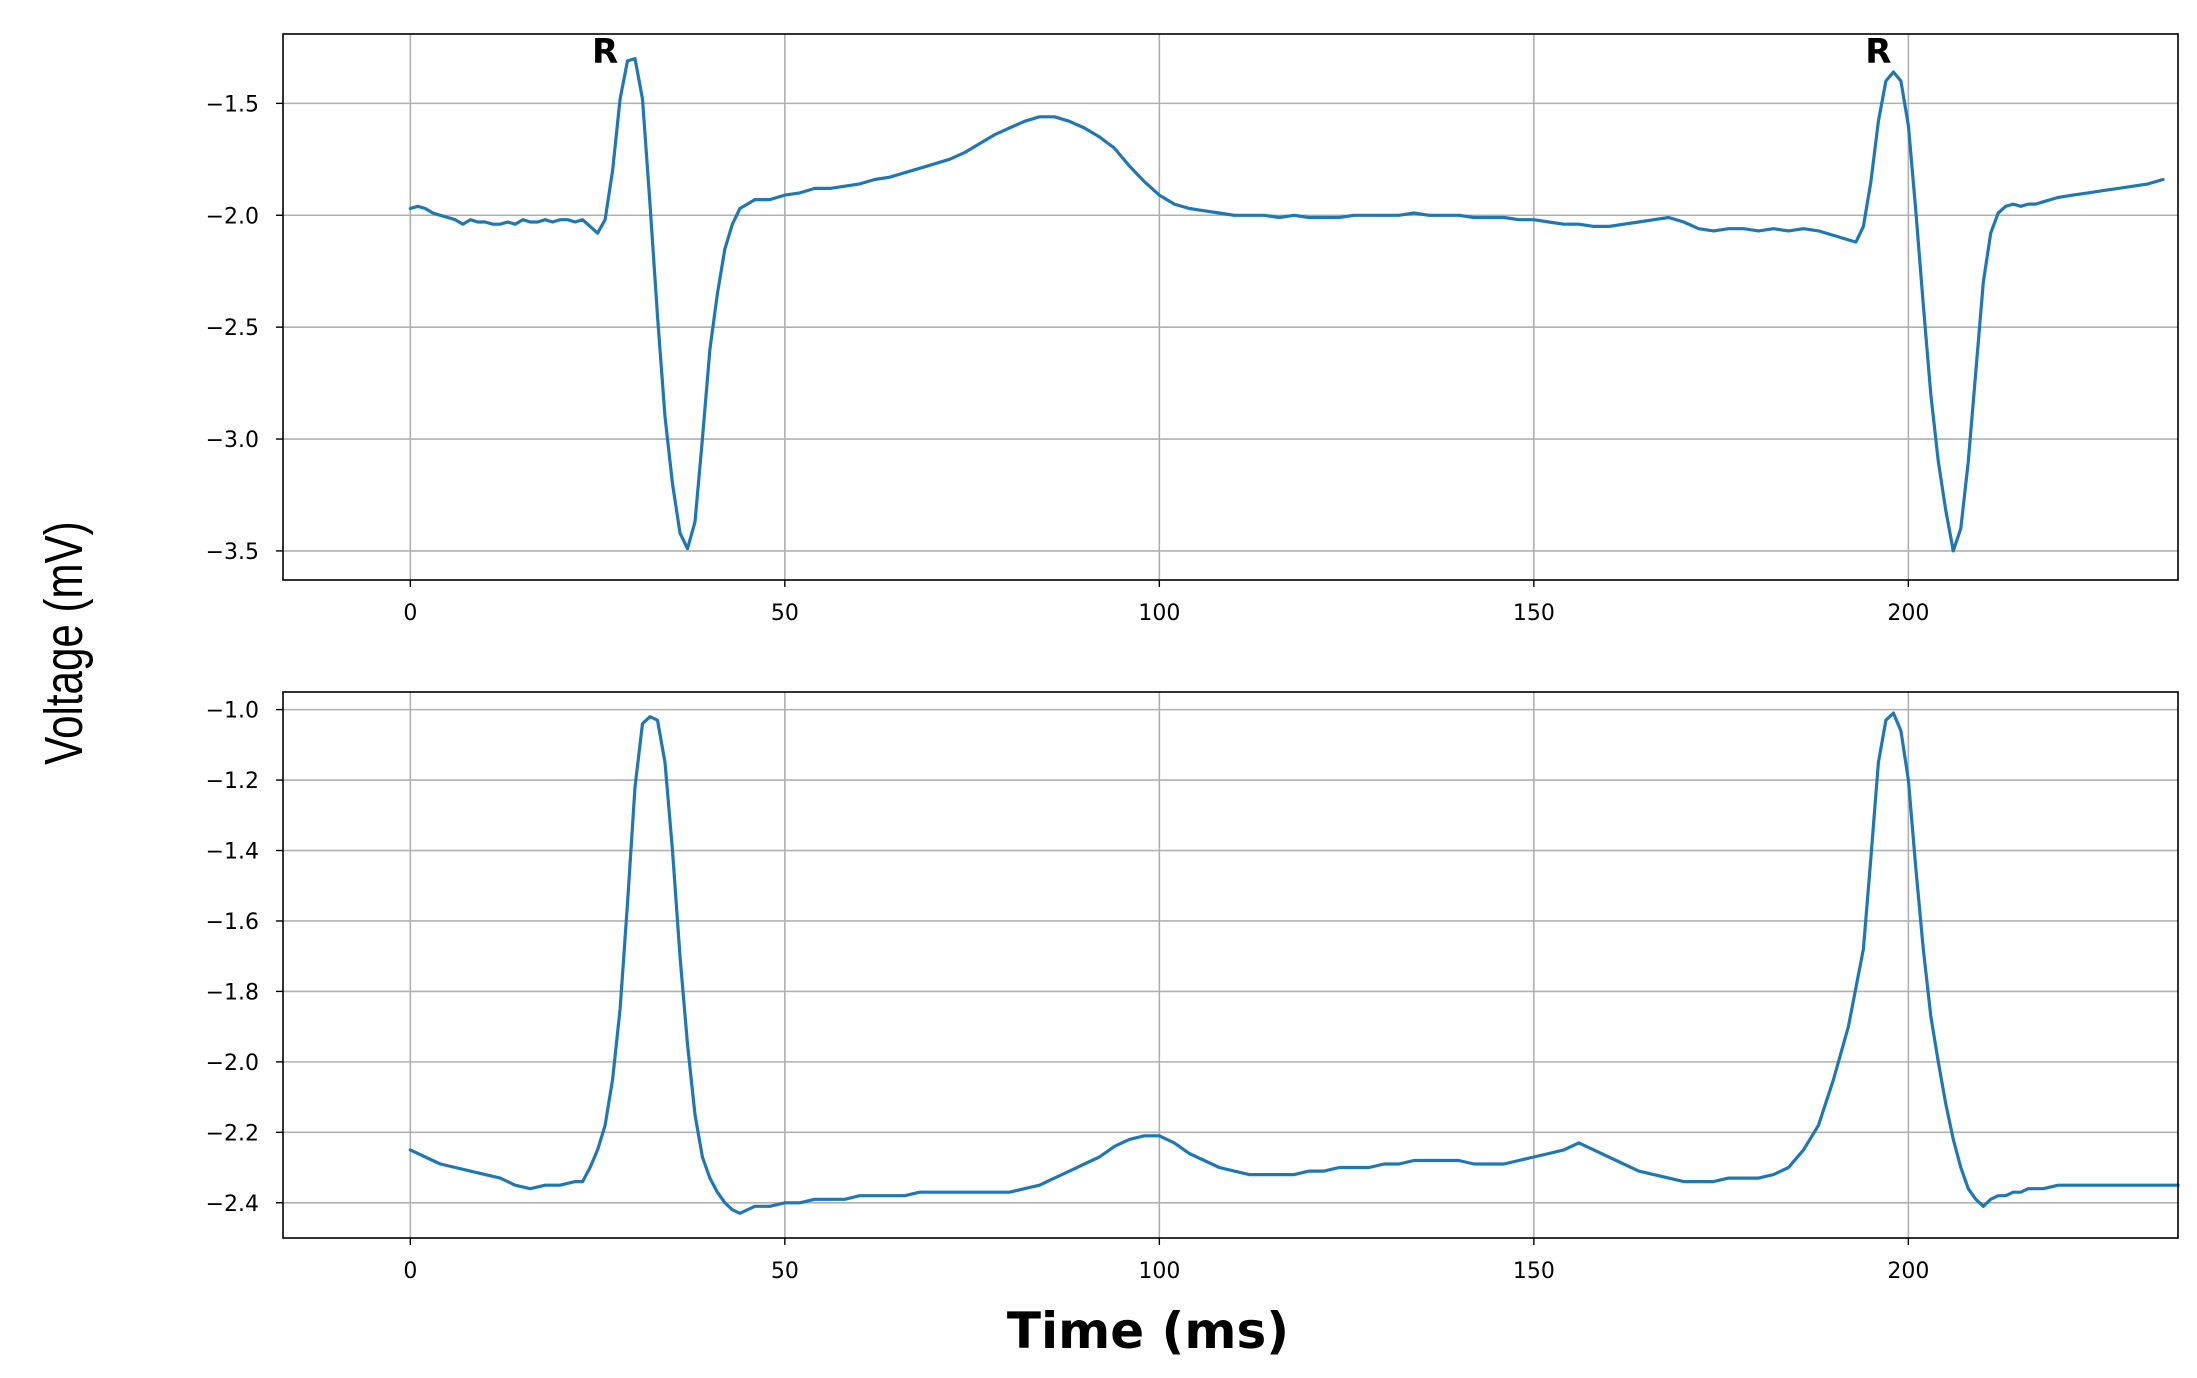  I want to click on y-tick-label: −1.6, so click(232, 922).